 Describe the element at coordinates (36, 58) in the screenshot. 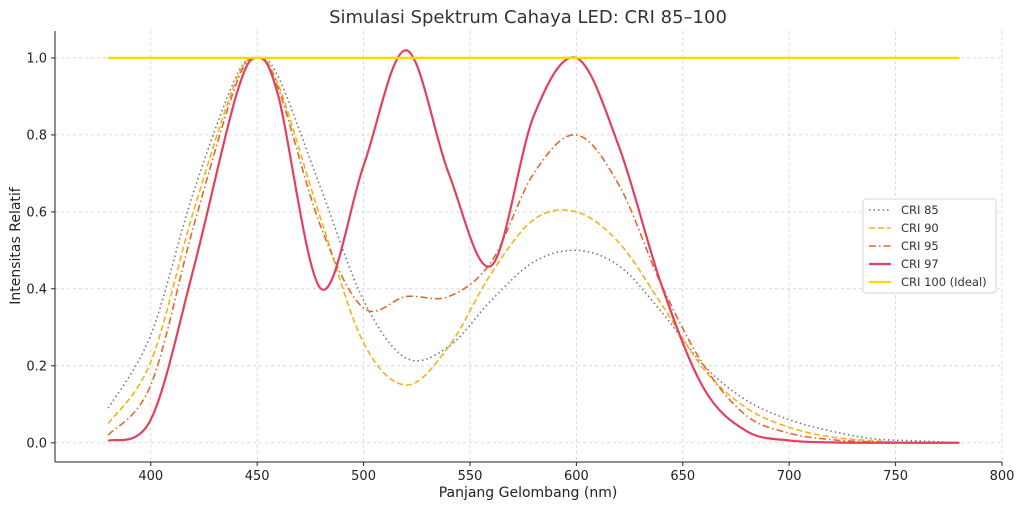

I see `y-tick-label: 1.0` at that location.